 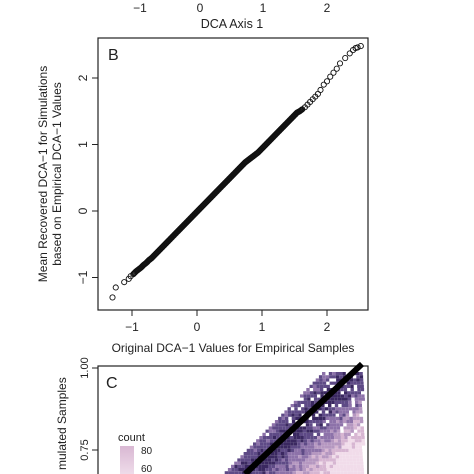 What do you see at coordinates (262, 327) in the screenshot?
I see `panel-b-x-tick-label: 1` at bounding box center [262, 327].